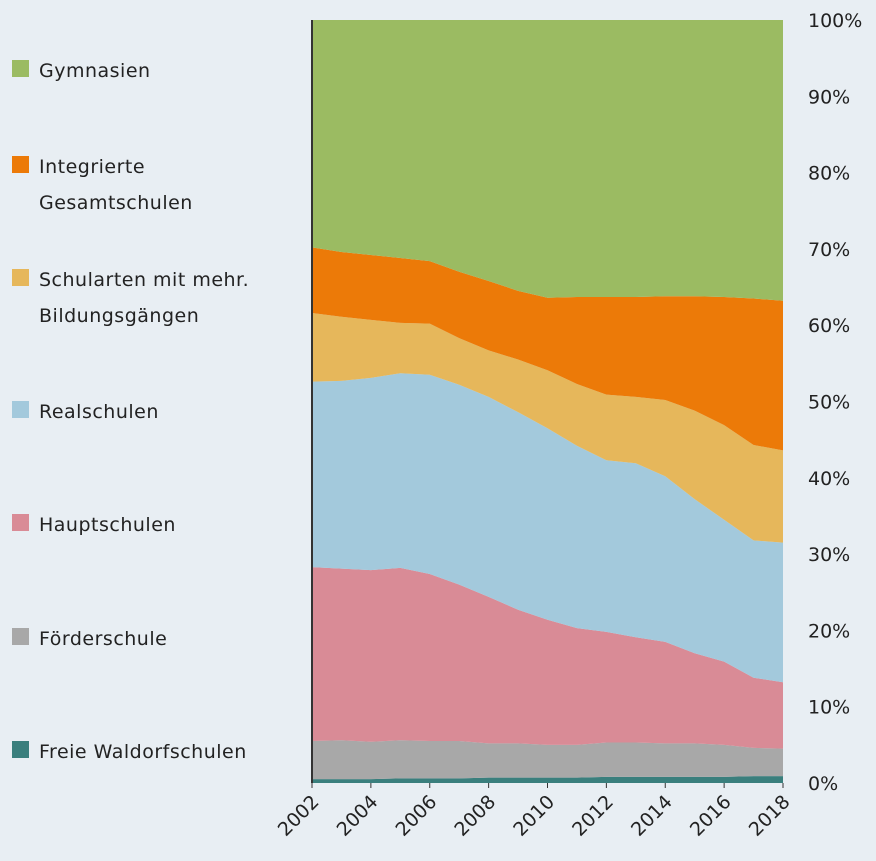 Image resolution: width=876 pixels, height=861 pixels. What do you see at coordinates (475, 816) in the screenshot?
I see `x-tick-label: 2008` at bounding box center [475, 816].